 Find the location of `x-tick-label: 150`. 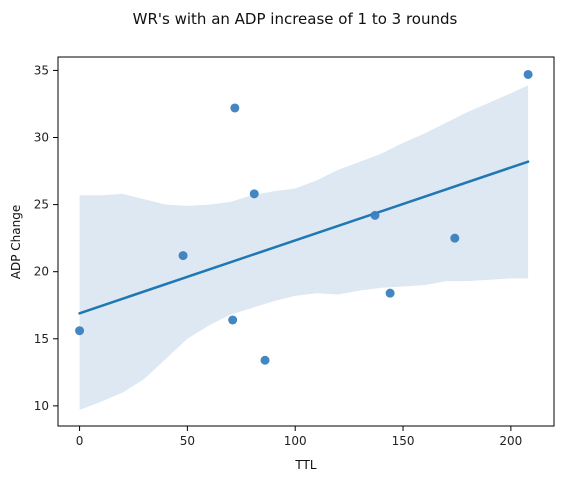

x-tick-label: 150 is located at coordinates (403, 441).